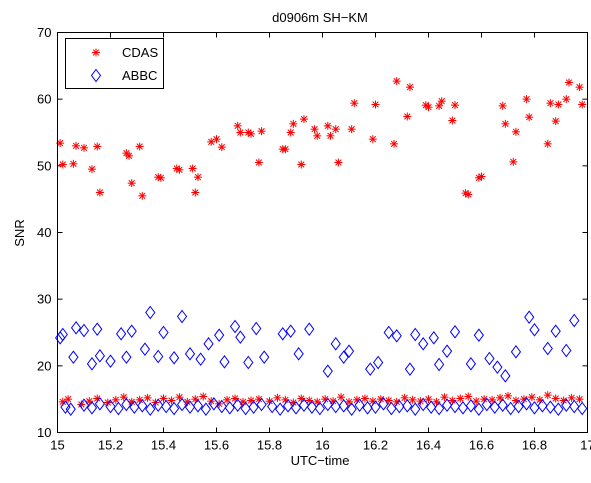 The height and width of the screenshot is (483, 591). I want to click on x-tick-label: 15.2, so click(110, 445).